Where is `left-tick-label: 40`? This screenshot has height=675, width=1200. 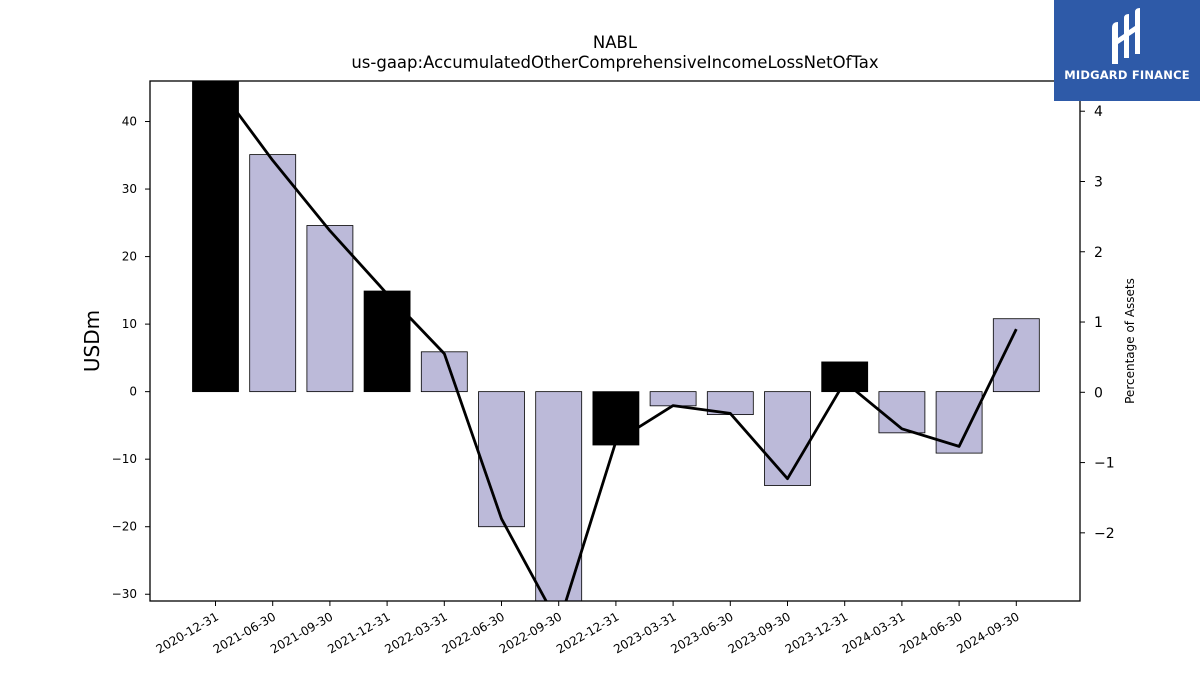
left-tick-label: 40 is located at coordinates (129, 122).